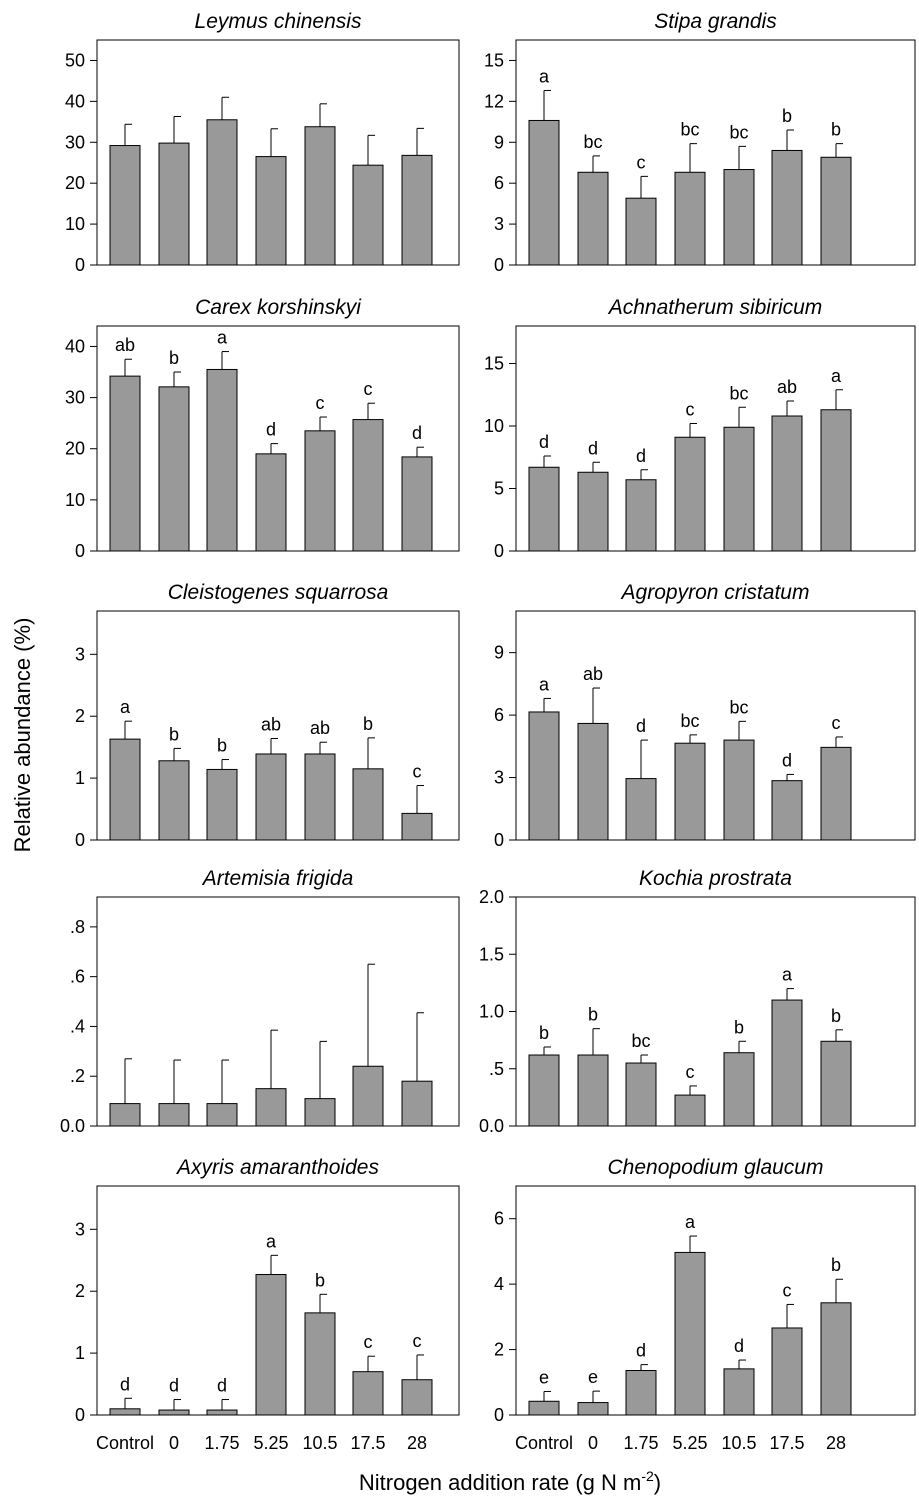  I want to click on y-tick-label: 1, so click(80, 778).